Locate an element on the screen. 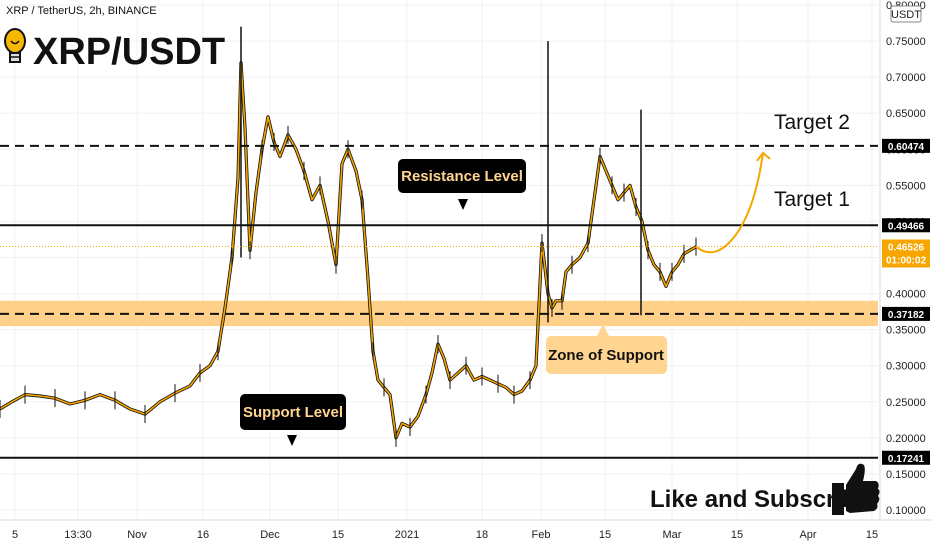 Image resolution: width=932 pixels, height=550 pixels. y-tick-label: 0.25000 is located at coordinates (906, 403).